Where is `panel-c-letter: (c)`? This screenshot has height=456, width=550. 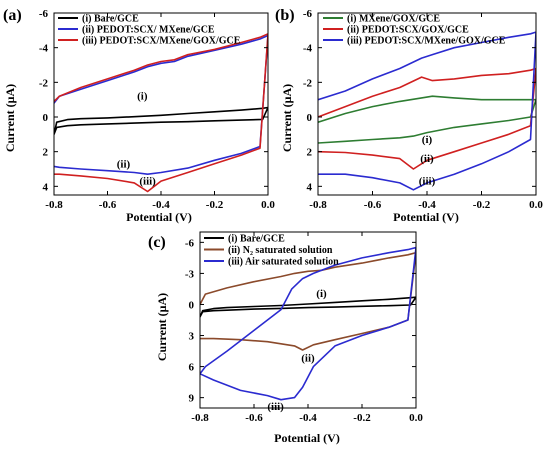
panel-c-letter: (c) is located at coordinates (157, 242).